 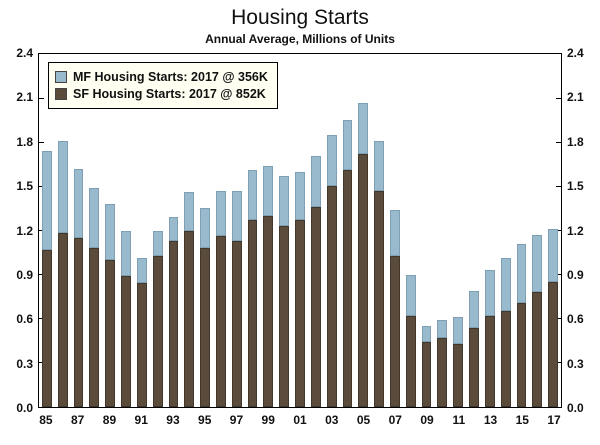 I want to click on mf-segment-1994, so click(x=189, y=211).